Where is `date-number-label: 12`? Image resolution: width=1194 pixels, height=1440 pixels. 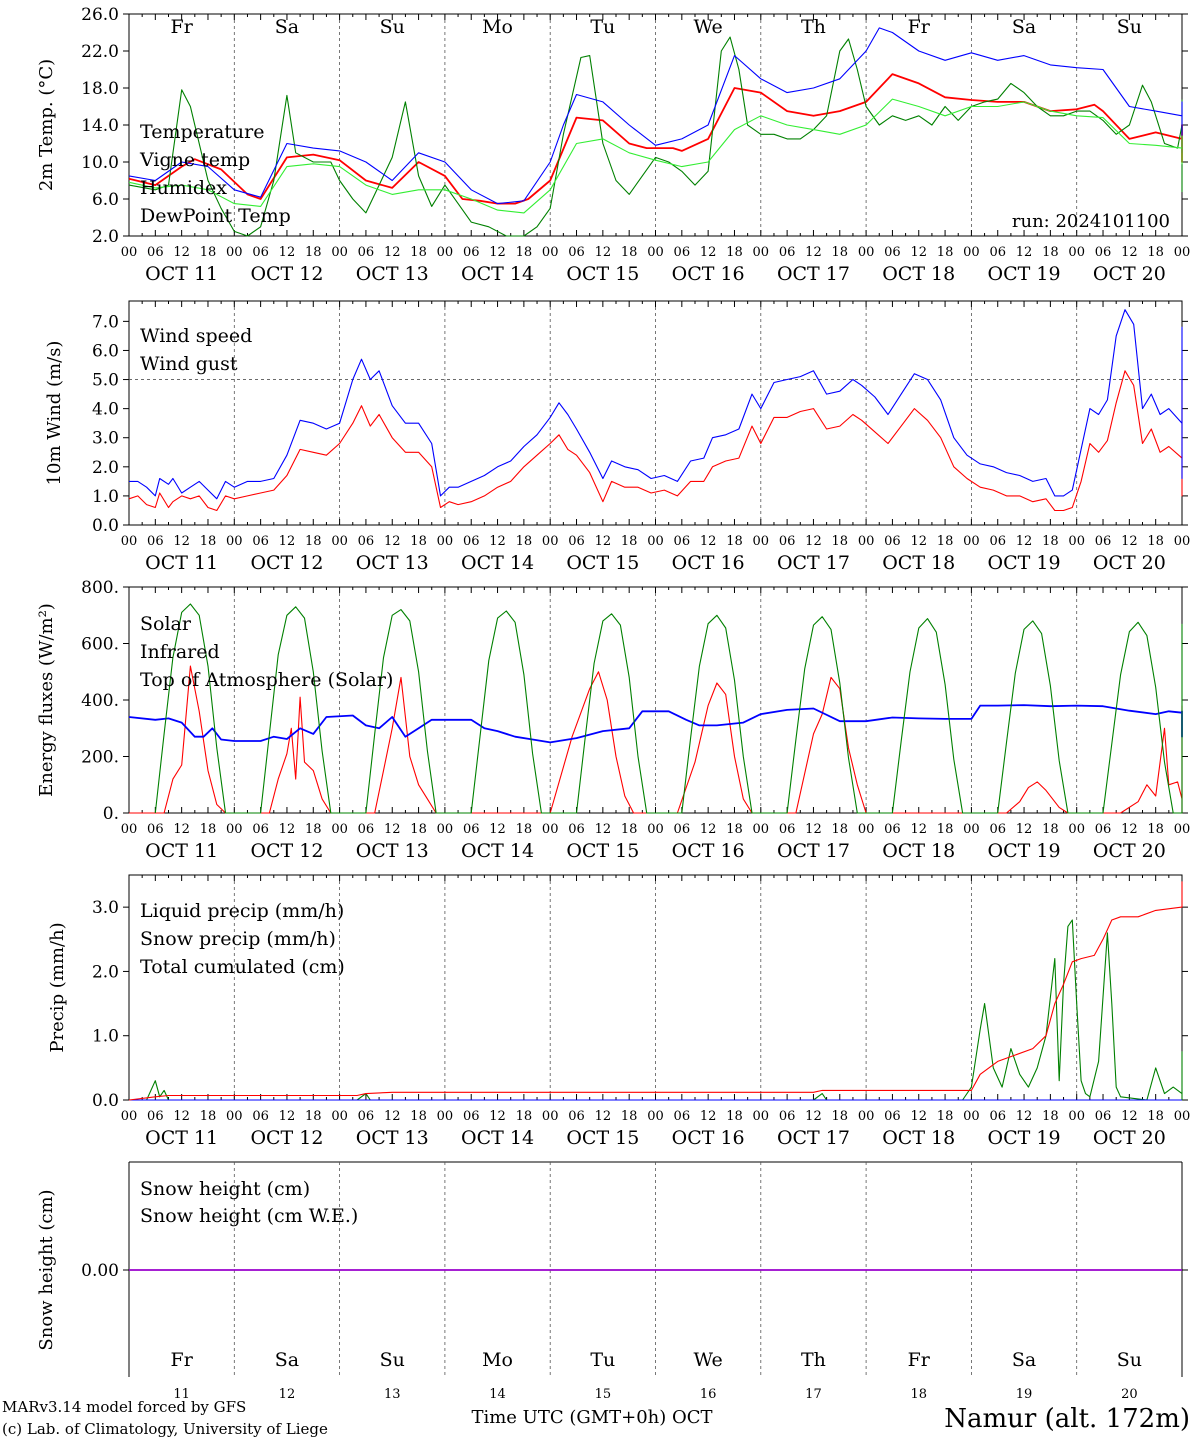 date-number-label: 12 is located at coordinates (287, 1394).